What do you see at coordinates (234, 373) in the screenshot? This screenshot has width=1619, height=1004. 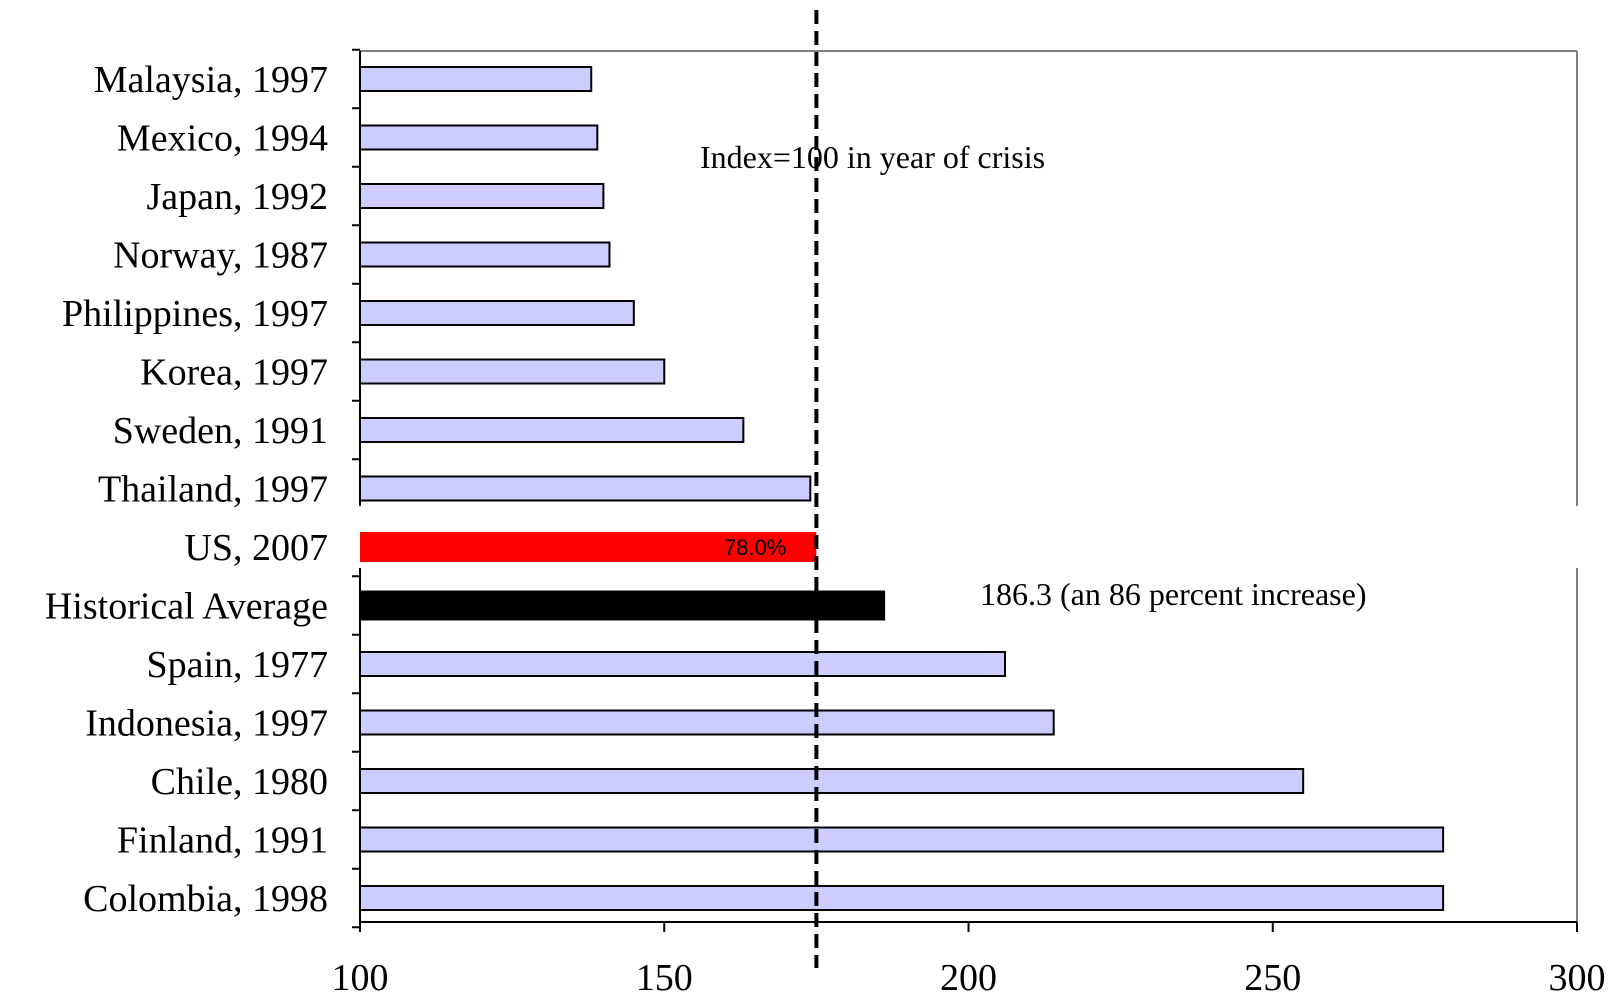 I see `category-label-korea-1997: Korea, 1997` at bounding box center [234, 373].